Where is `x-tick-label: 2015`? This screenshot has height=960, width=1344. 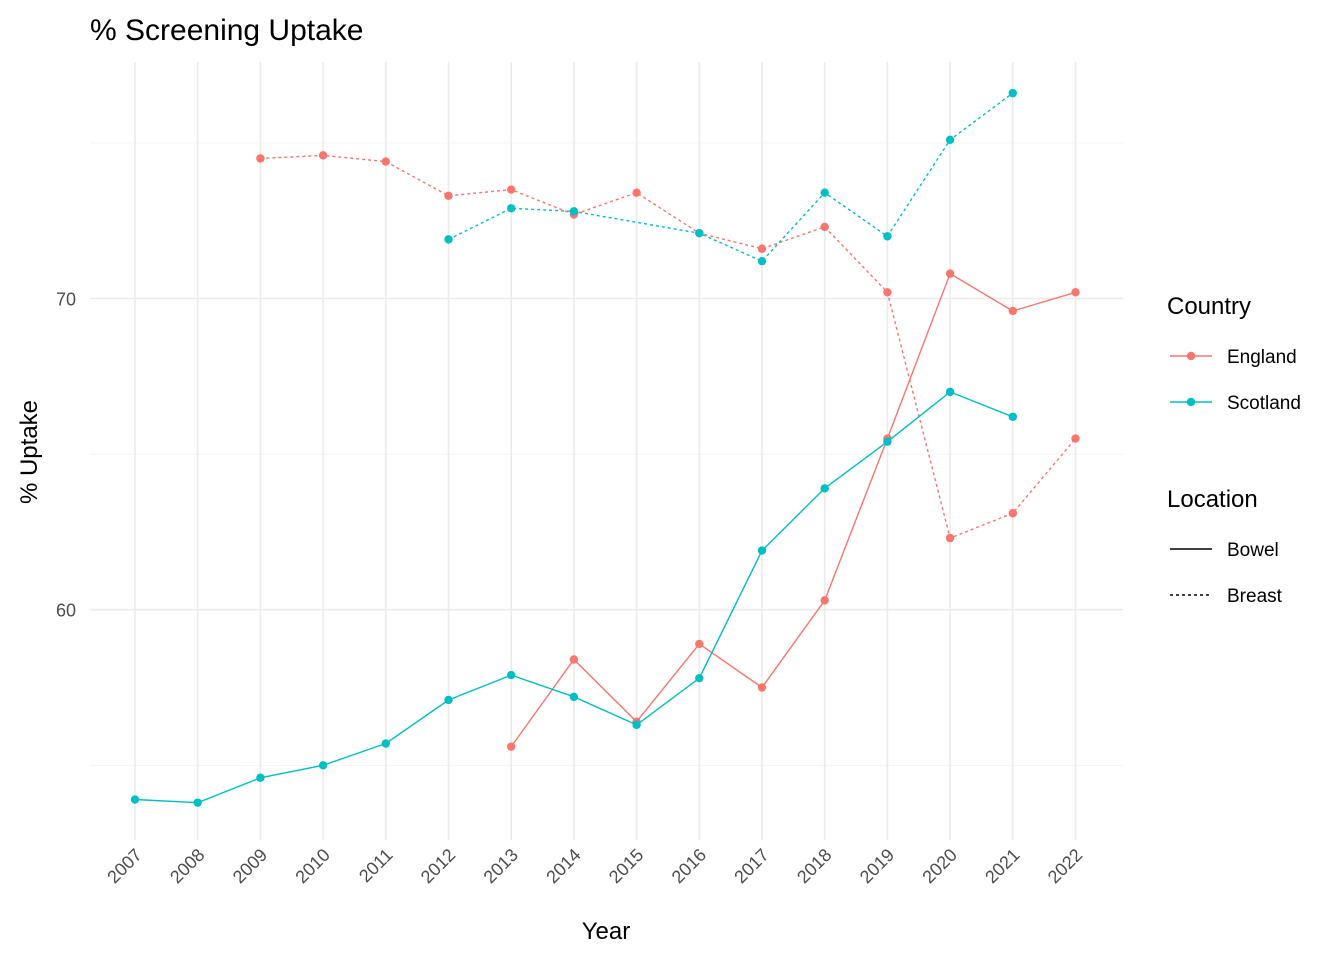 x-tick-label: 2015 is located at coordinates (626, 866).